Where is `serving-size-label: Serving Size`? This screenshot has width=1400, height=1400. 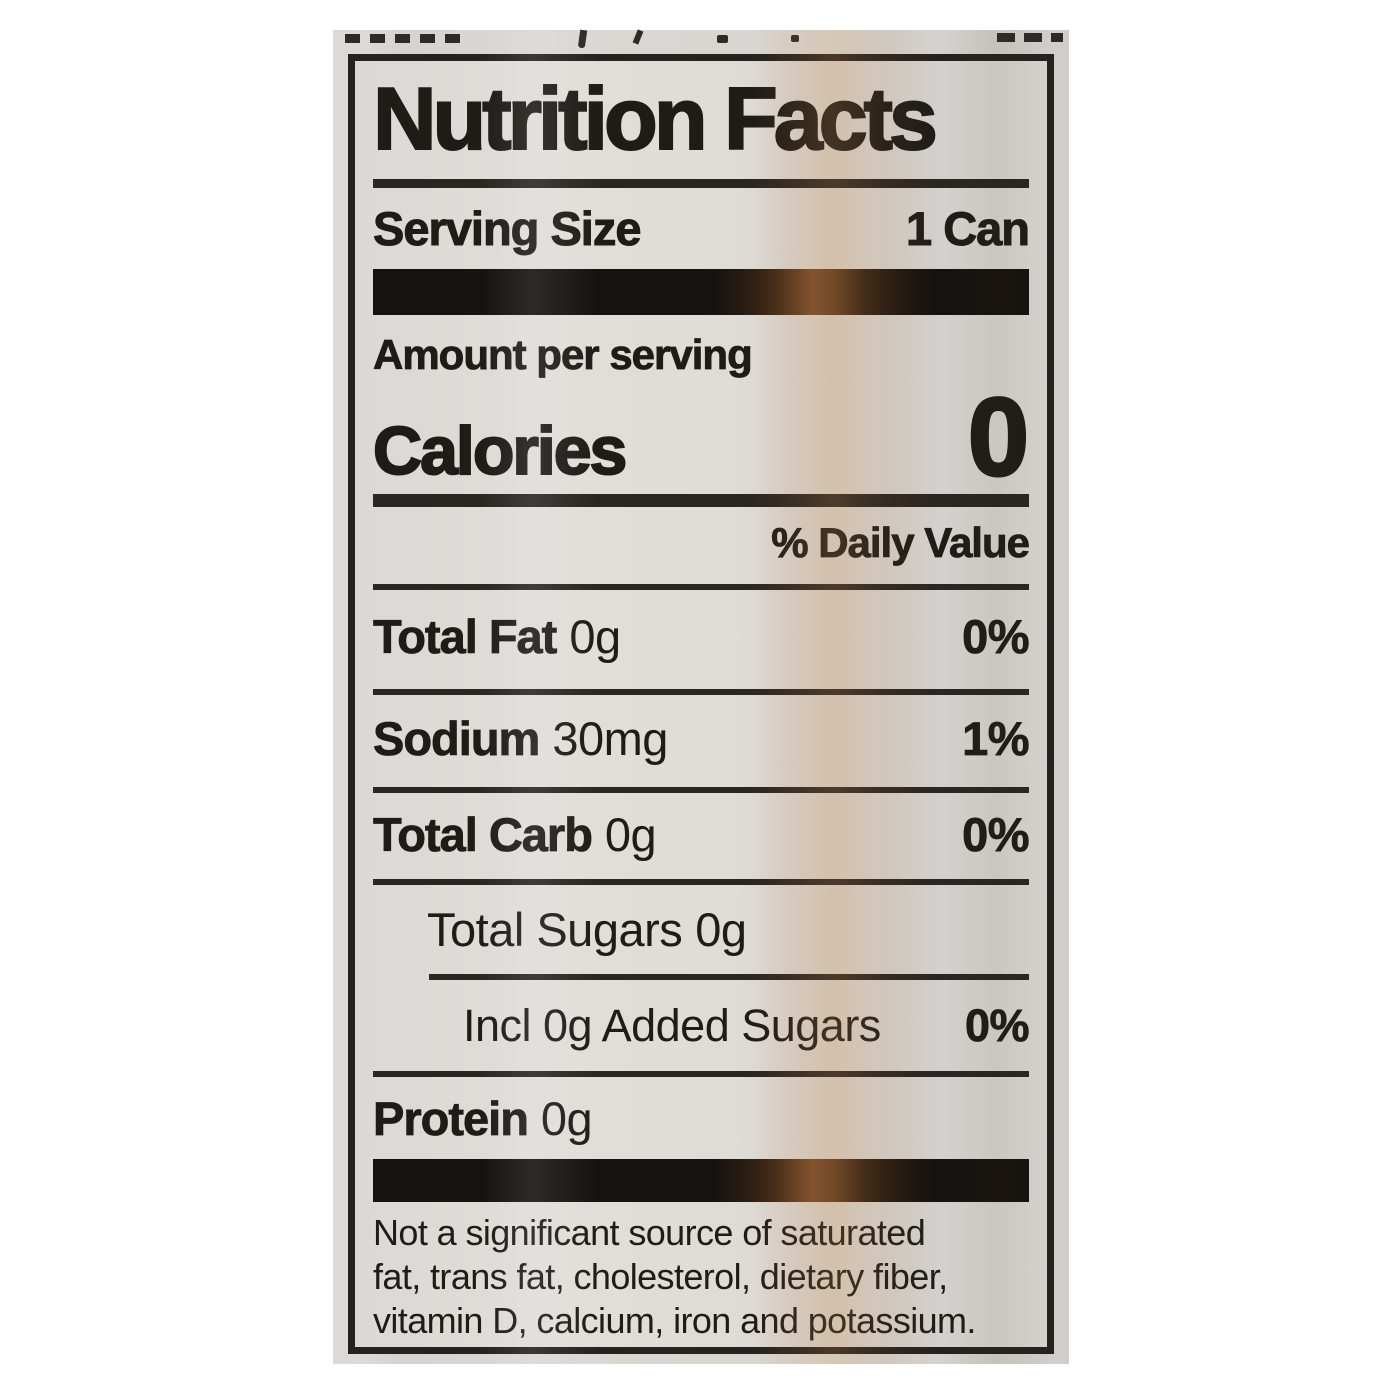
serving-size-label: Serving Size is located at coordinates (507, 229).